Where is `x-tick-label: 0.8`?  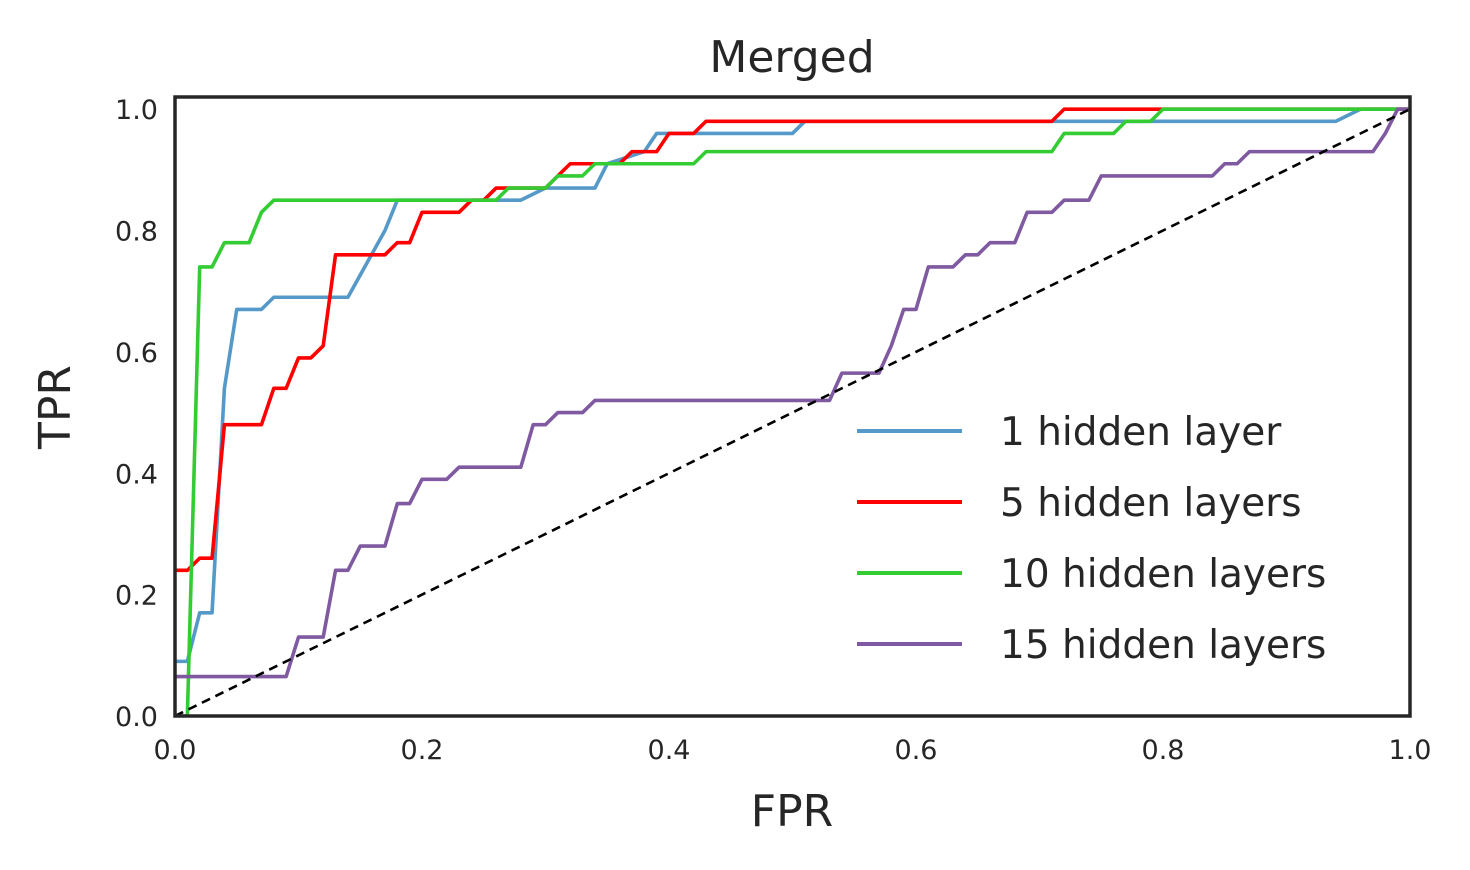 x-tick-label: 0.8 is located at coordinates (1163, 750).